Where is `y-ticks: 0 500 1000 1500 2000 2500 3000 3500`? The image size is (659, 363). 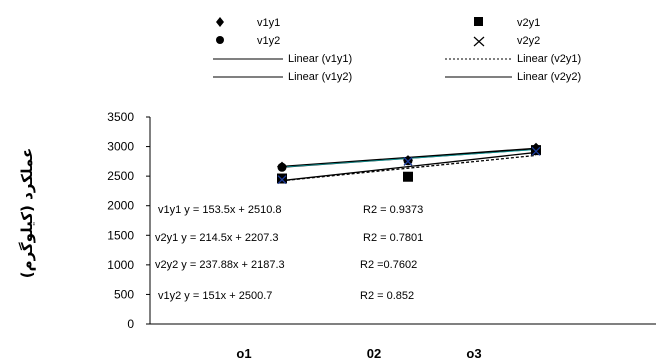 y-ticks: 0 500 1000 1500 2000 2500 3000 3500 is located at coordinates (128, 220).